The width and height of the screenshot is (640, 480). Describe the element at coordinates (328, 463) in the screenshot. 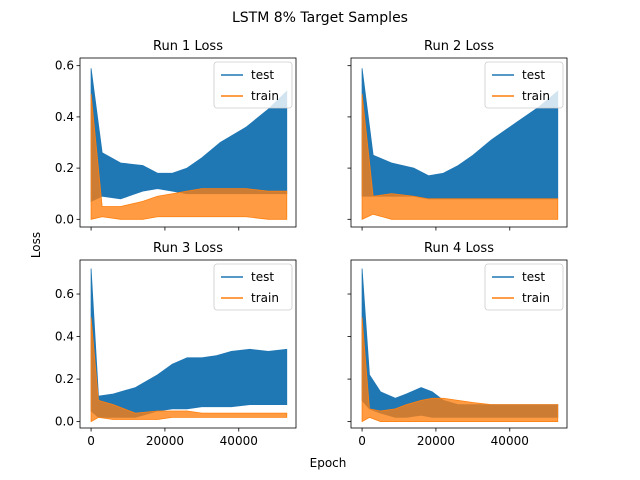

I see `figure-xlabel: Epoch` at that location.